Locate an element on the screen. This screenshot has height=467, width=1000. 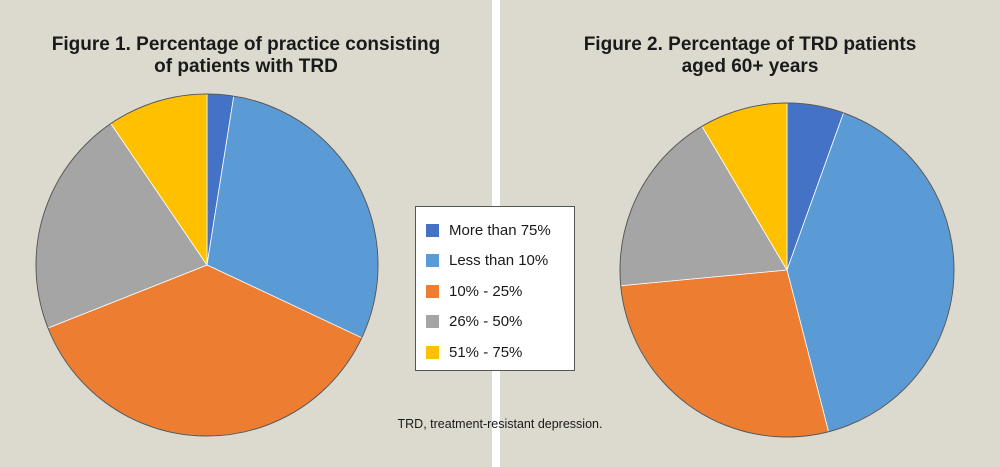
legend-item: More than 75% is located at coordinates (500, 230).